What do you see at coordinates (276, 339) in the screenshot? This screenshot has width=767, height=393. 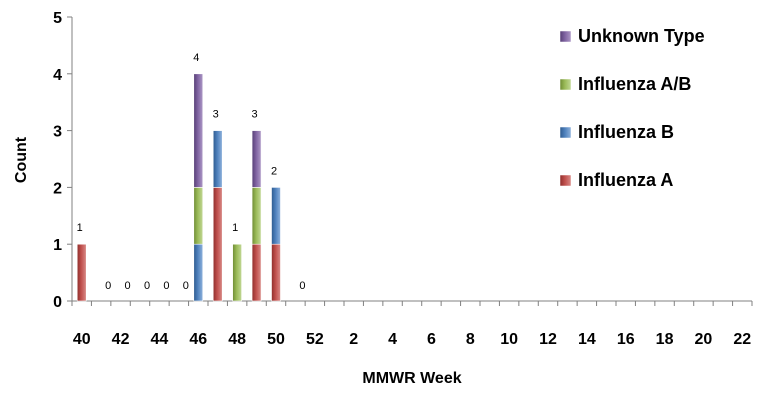 I see `x-tick-label: 50` at bounding box center [276, 339].